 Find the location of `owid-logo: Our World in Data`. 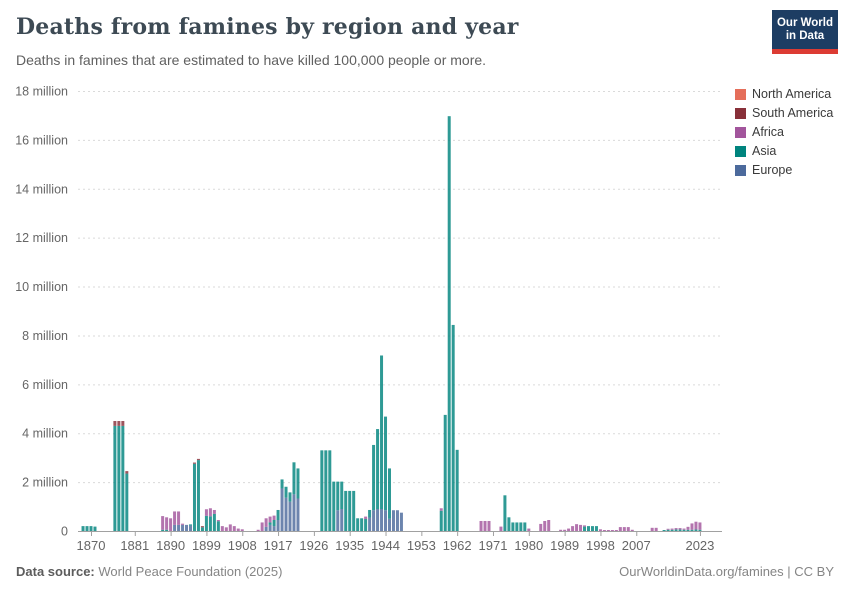

owid-logo: Our World in Data is located at coordinates (805, 32).